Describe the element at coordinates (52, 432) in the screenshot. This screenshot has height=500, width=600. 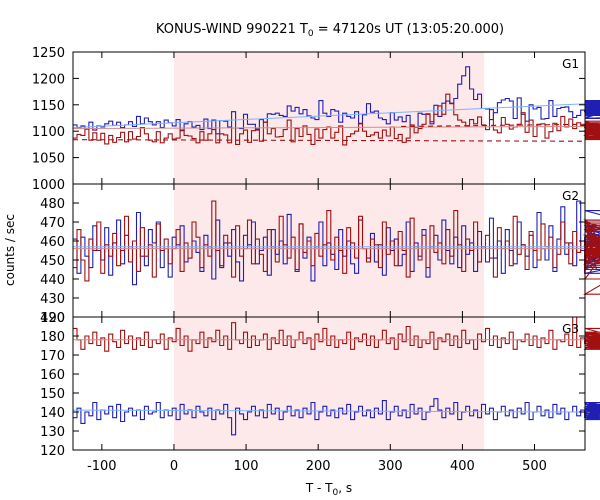
I see `y-tick-label: 130` at that location.